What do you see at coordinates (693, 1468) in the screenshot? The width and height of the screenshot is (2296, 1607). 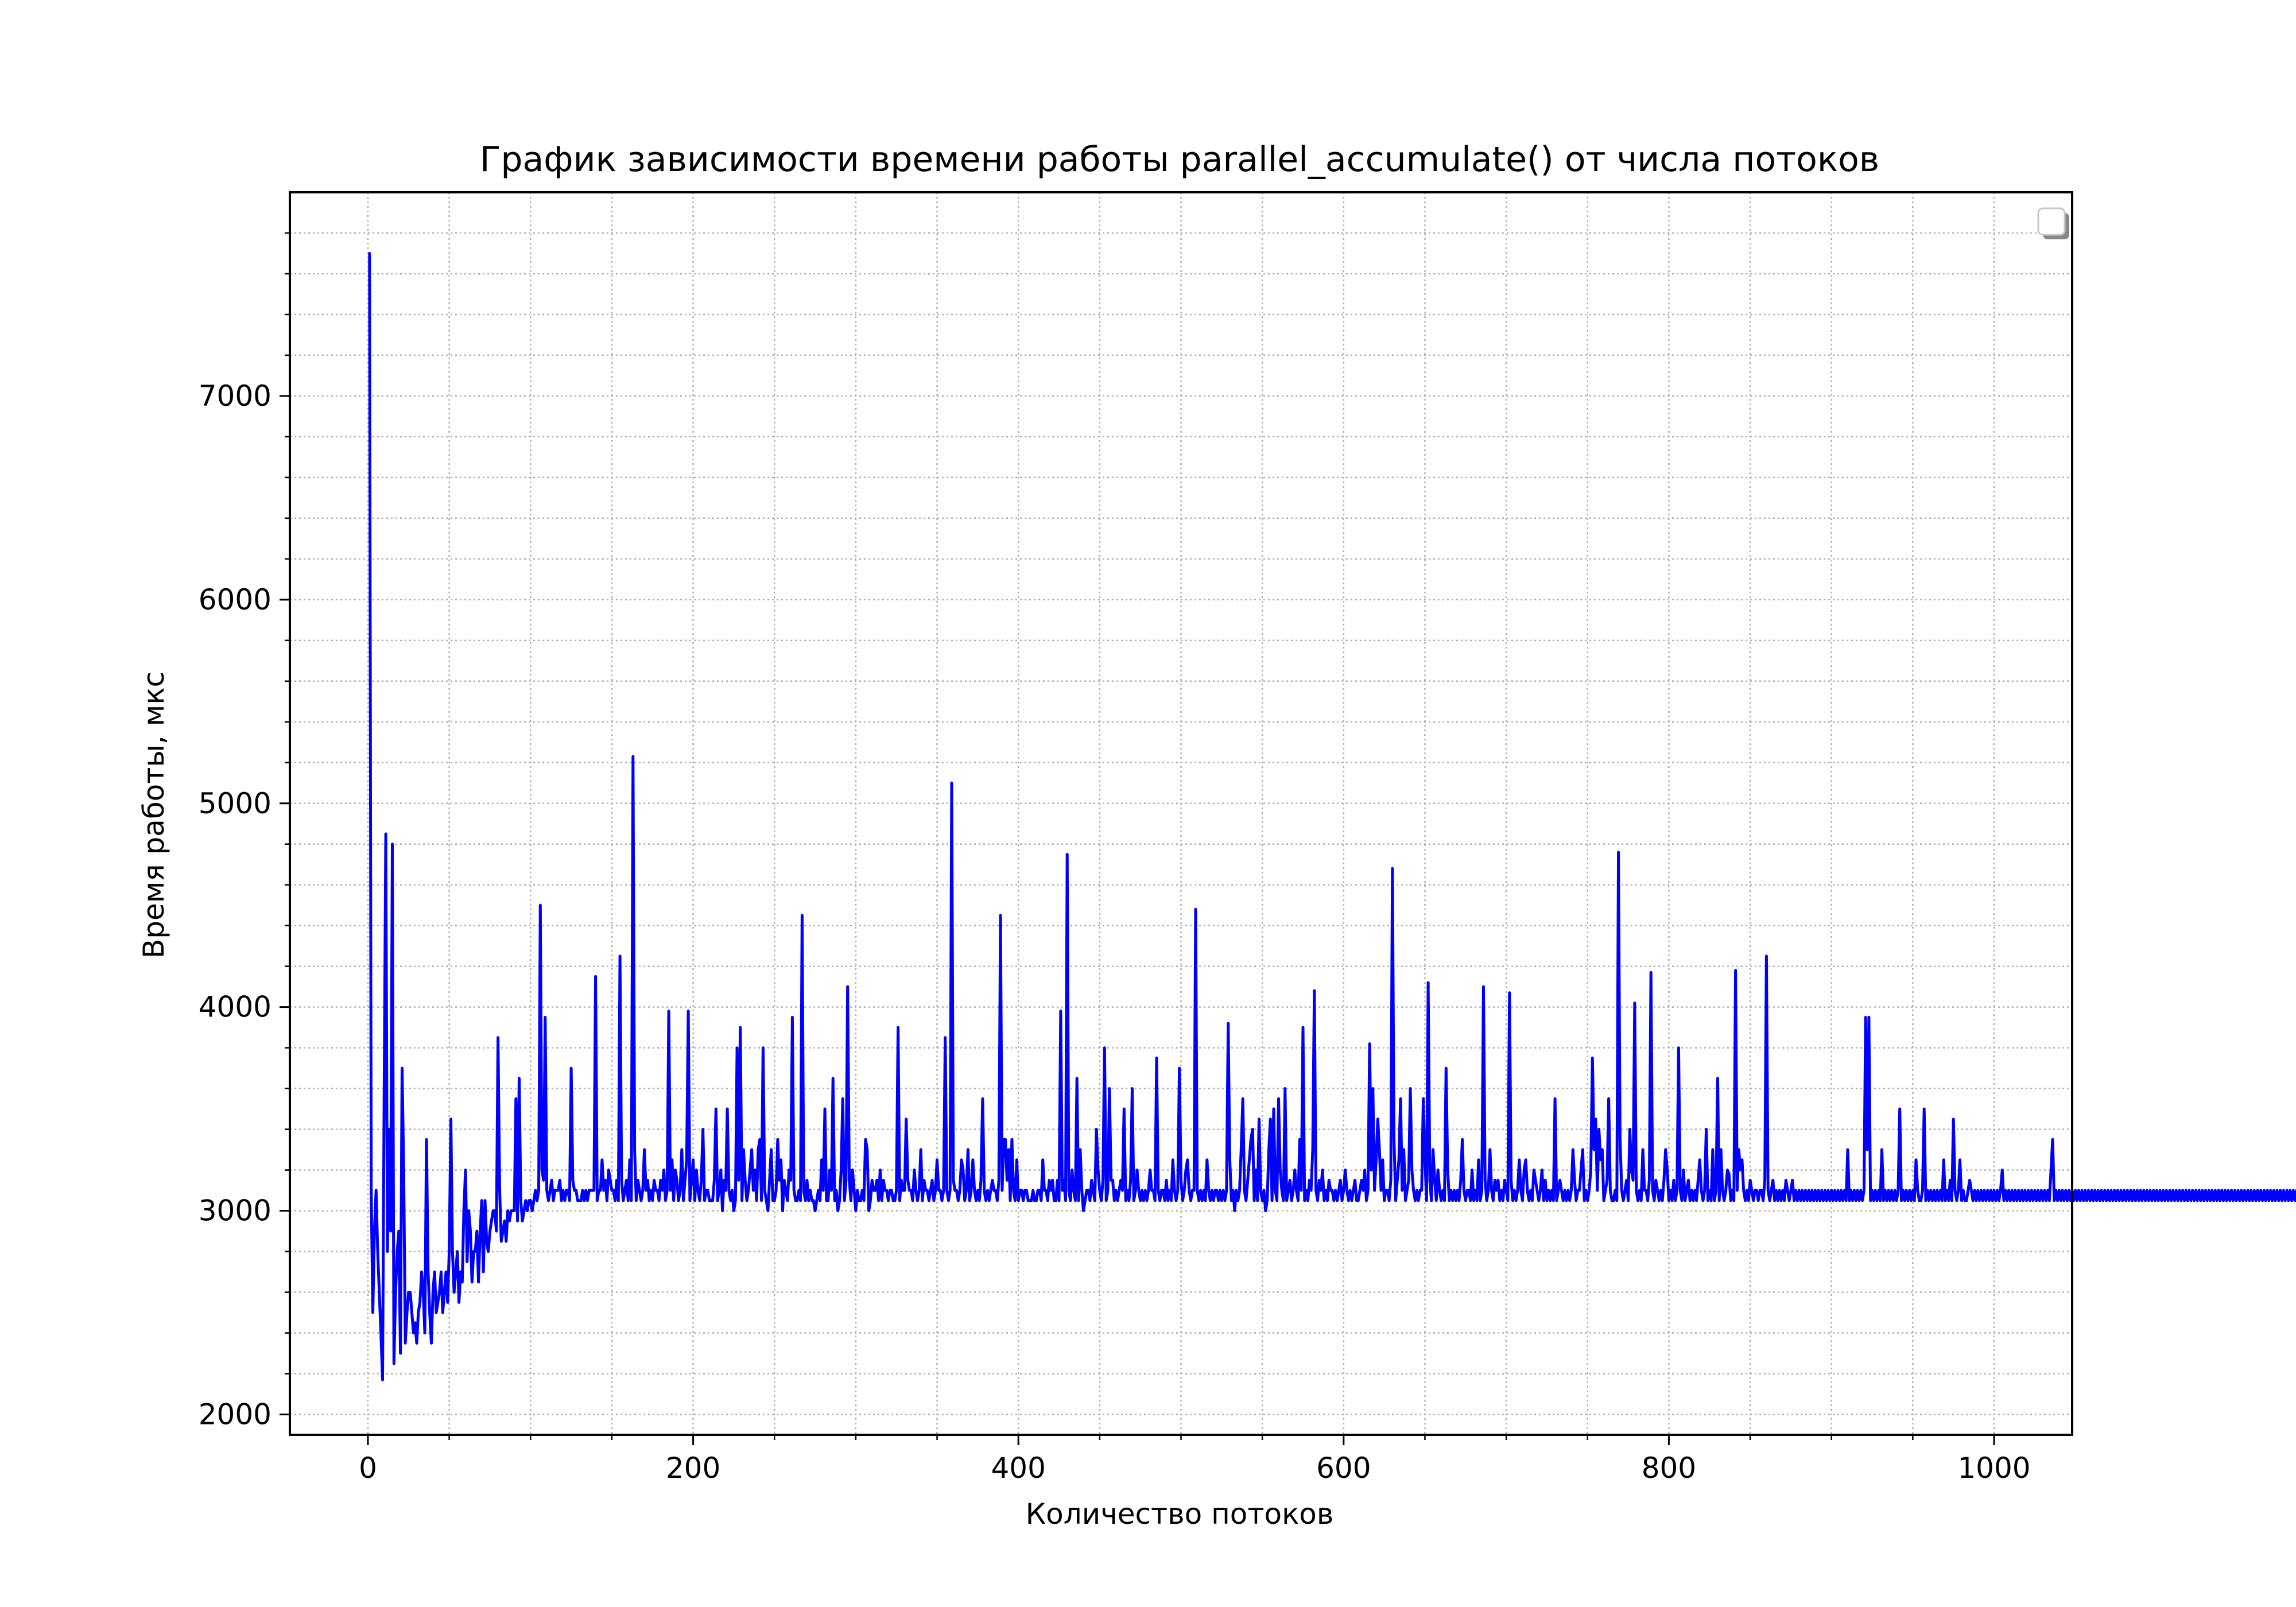 I see `x-tick-label: 200` at bounding box center [693, 1468].